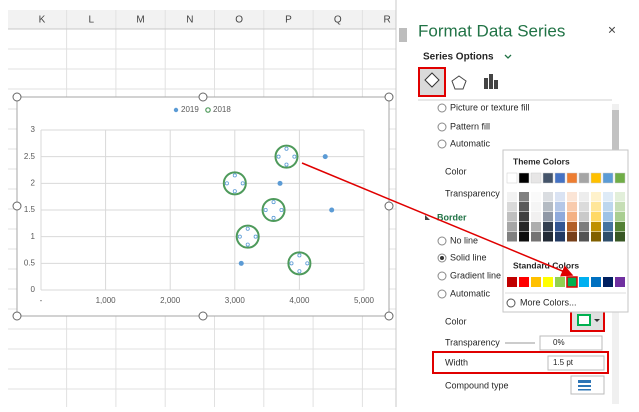  What do you see at coordinates (459, 82) in the screenshot?
I see `effects-icon` at bounding box center [459, 82].